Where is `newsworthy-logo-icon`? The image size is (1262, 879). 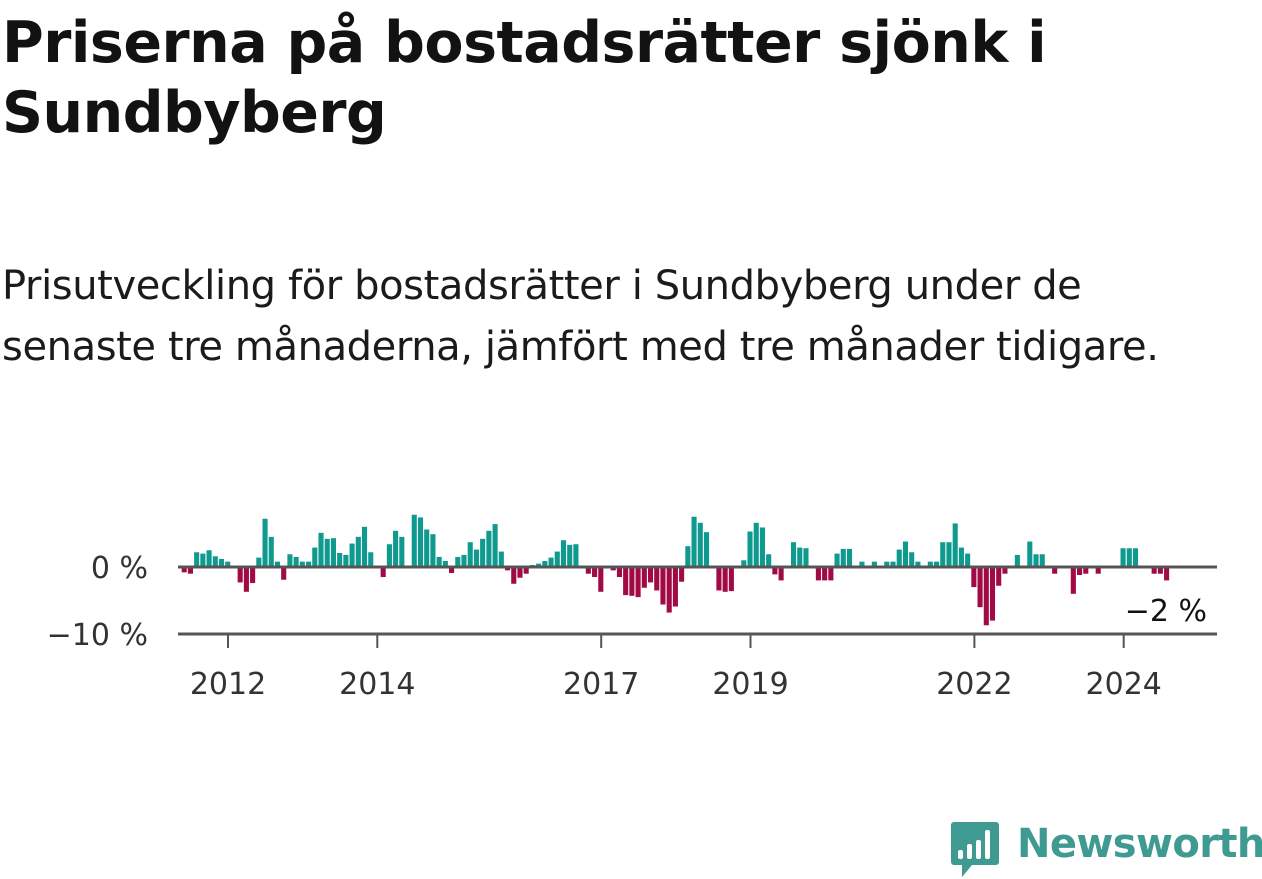
newsworthy-logo-icon is located at coordinates (975, 849).